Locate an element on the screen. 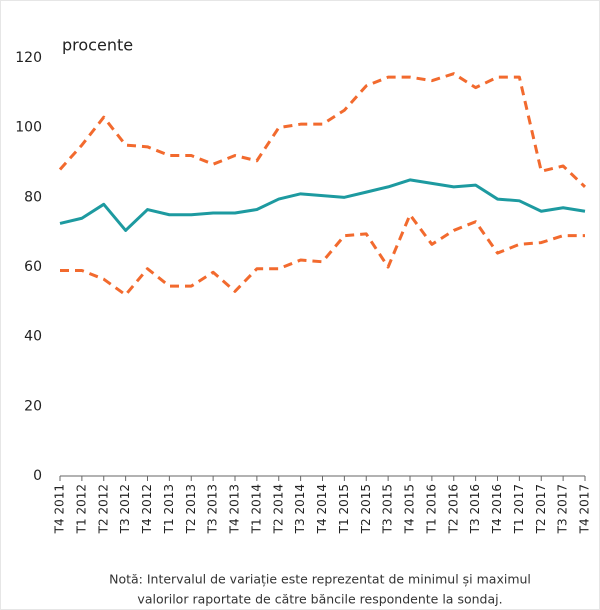  y-tick-label: 100 is located at coordinates (28, 128).